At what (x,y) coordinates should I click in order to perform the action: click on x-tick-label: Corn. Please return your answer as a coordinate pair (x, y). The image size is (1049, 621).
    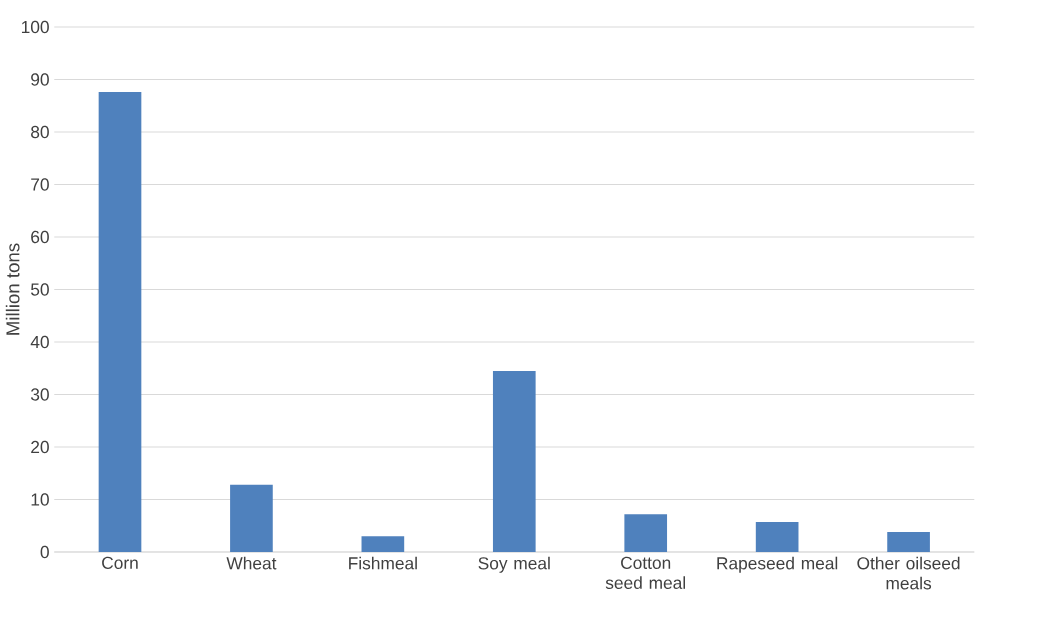
    Looking at the image, I should click on (120, 562).